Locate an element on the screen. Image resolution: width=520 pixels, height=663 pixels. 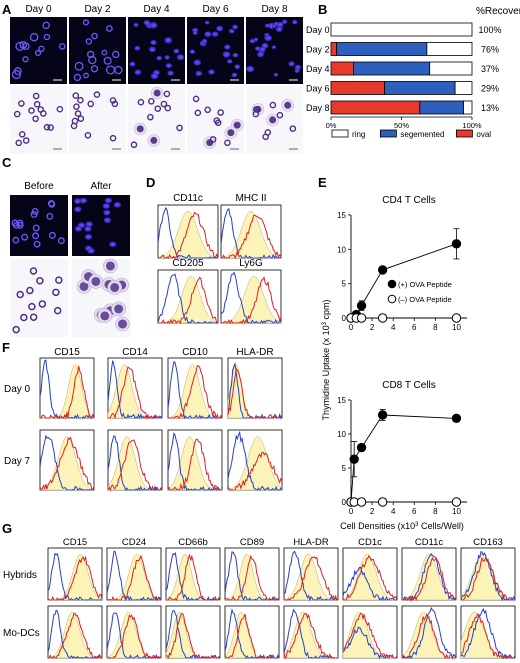
histogram-control-fill is located at coordinates (188, 299).